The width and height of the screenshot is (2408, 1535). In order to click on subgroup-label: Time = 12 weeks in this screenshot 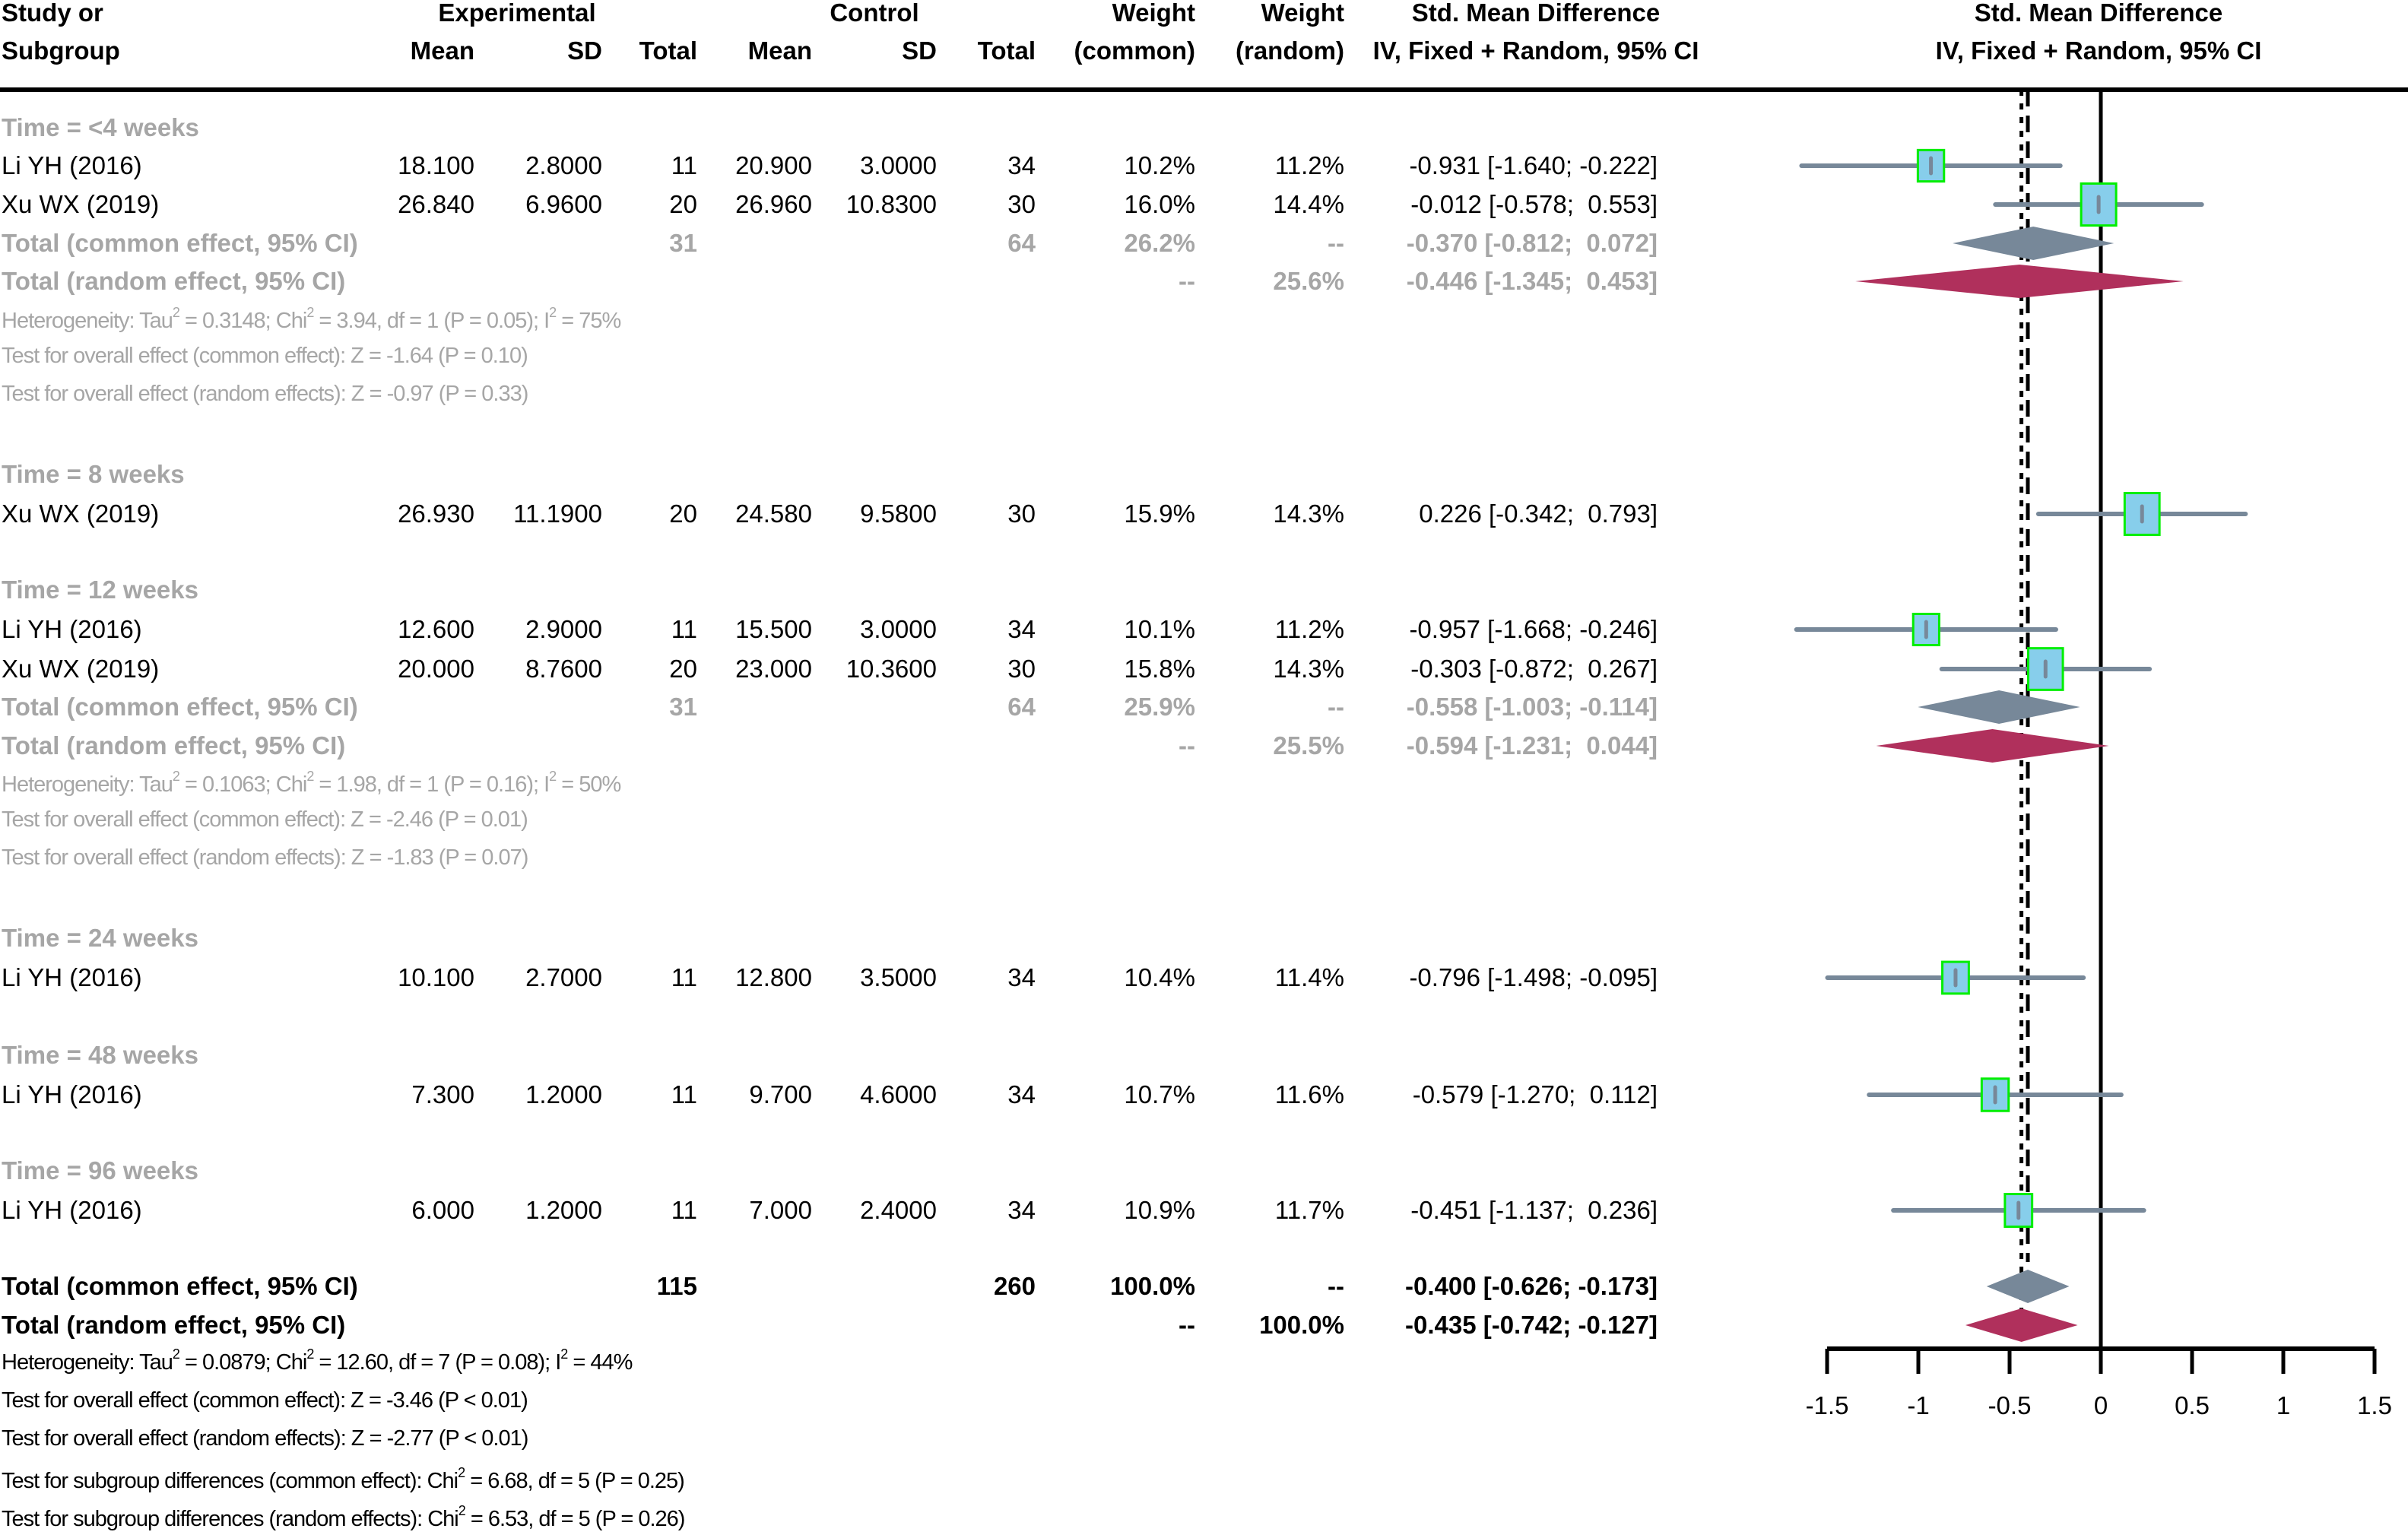, I will do `click(100, 590)`.